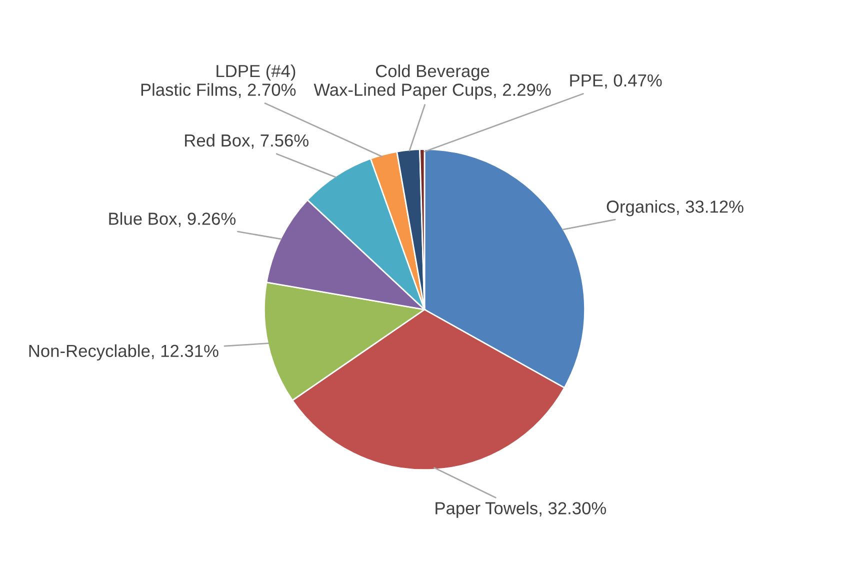  I want to click on slice-label: Organics, 33.12%, so click(675, 208).